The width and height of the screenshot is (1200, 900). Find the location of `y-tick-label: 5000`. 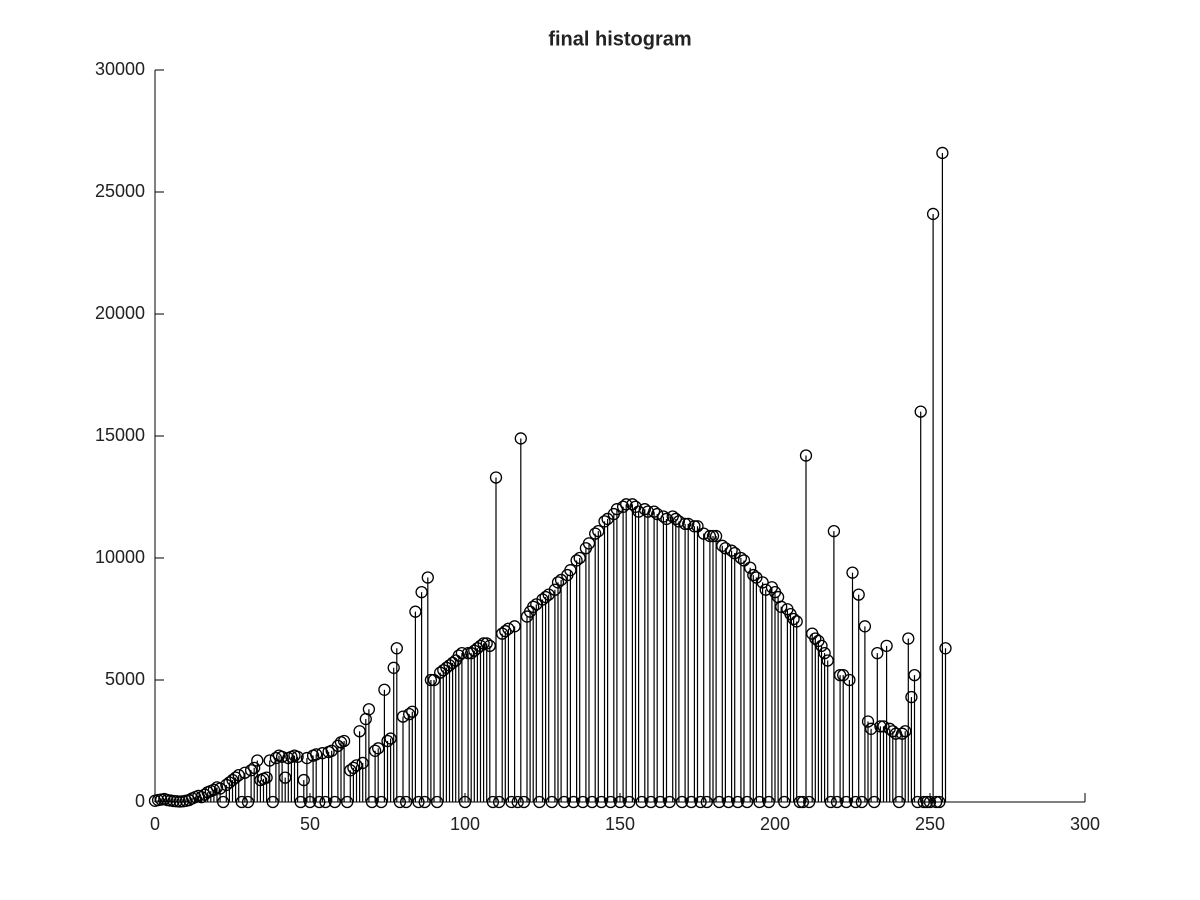

y-tick-label: 5000 is located at coordinates (125, 679).